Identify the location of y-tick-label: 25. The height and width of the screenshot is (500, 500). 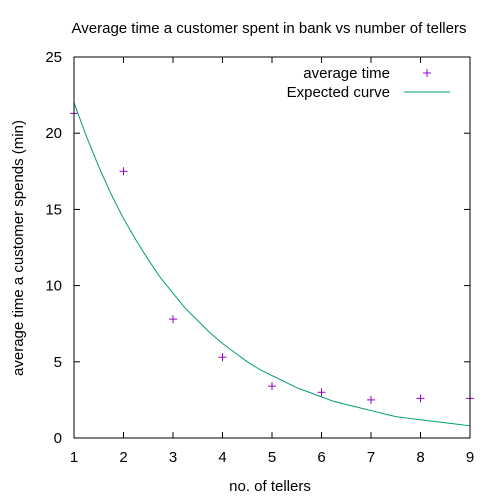
(53, 57).